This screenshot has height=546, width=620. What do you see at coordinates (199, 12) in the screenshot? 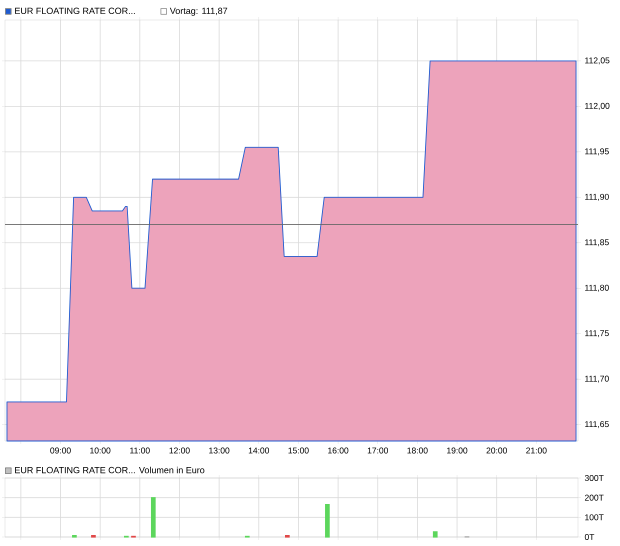
I see `legend-label: Vortag: 111,87` at bounding box center [199, 12].